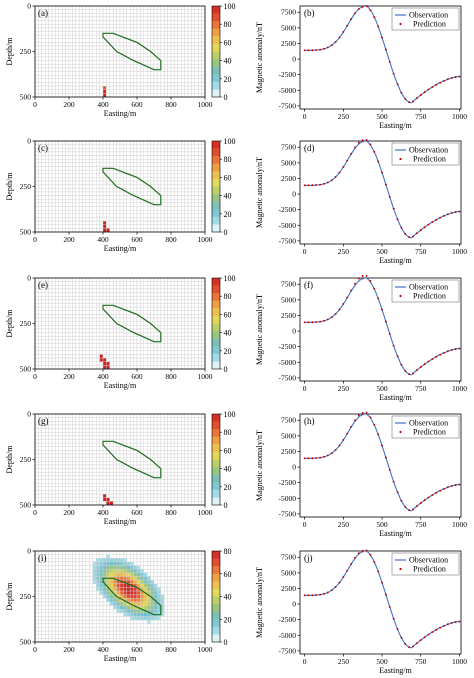 This screenshot has height=678, width=474. Describe the element at coordinates (305, 251) in the screenshot. I see `x-tick-label: 0` at that location.